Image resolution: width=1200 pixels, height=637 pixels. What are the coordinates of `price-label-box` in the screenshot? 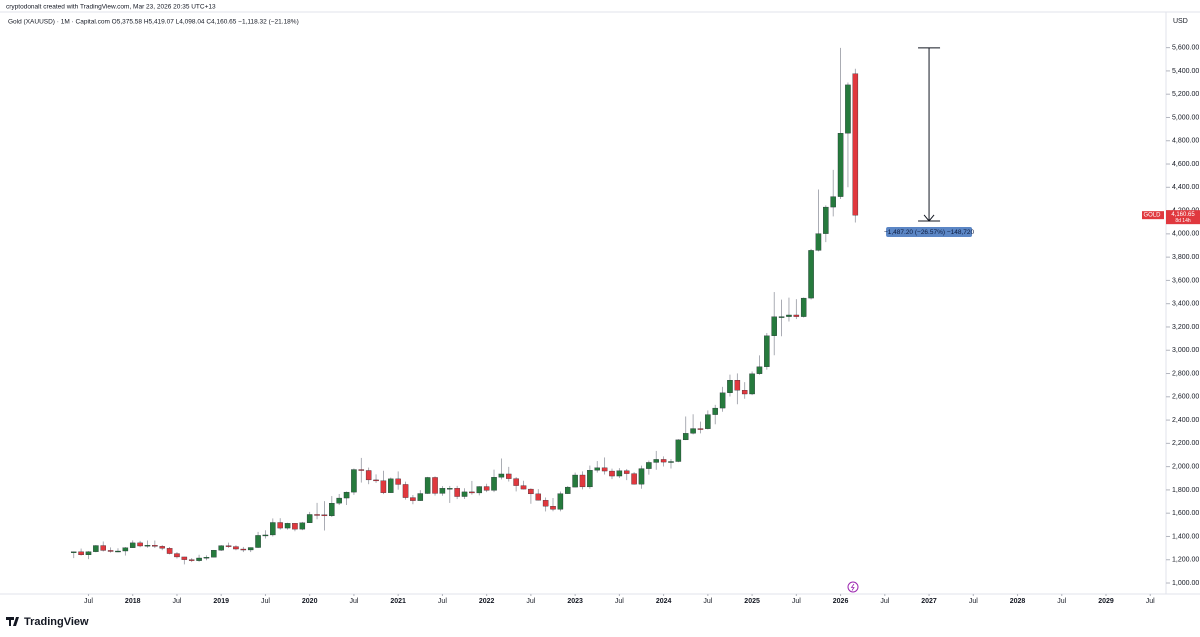 It's located at (1183, 217).